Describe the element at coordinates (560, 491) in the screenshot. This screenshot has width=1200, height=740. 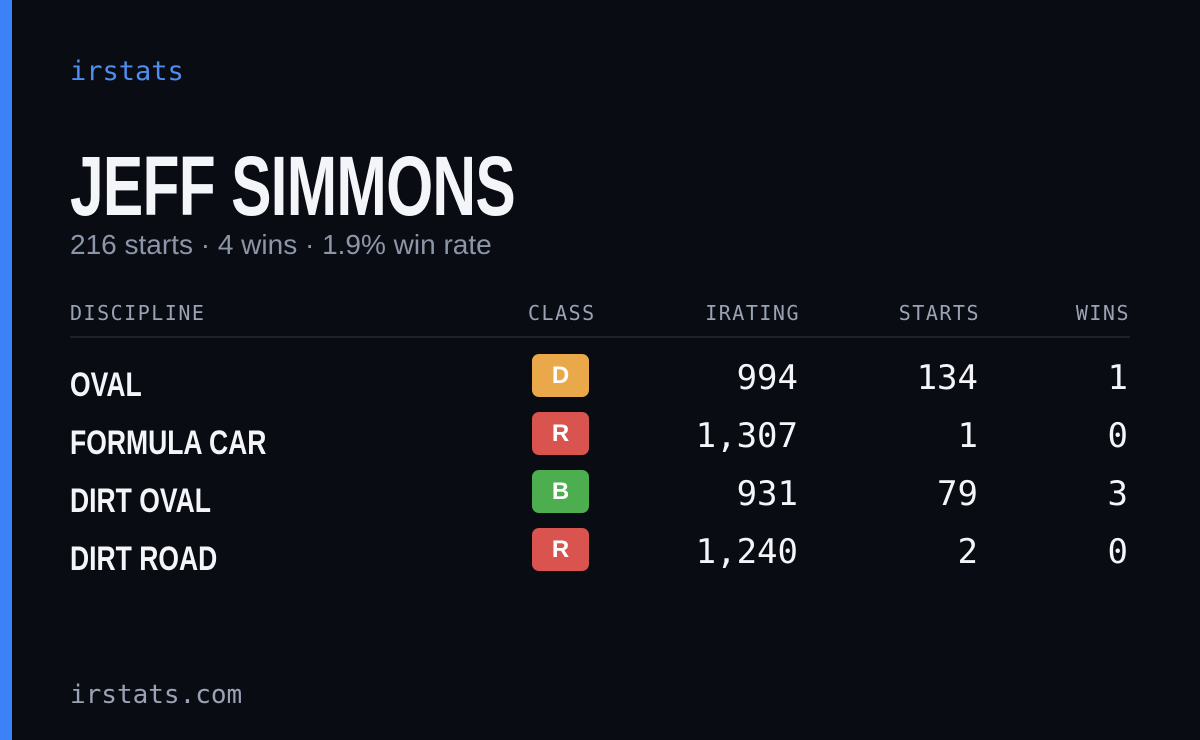
I see `class-badge: B` at that location.